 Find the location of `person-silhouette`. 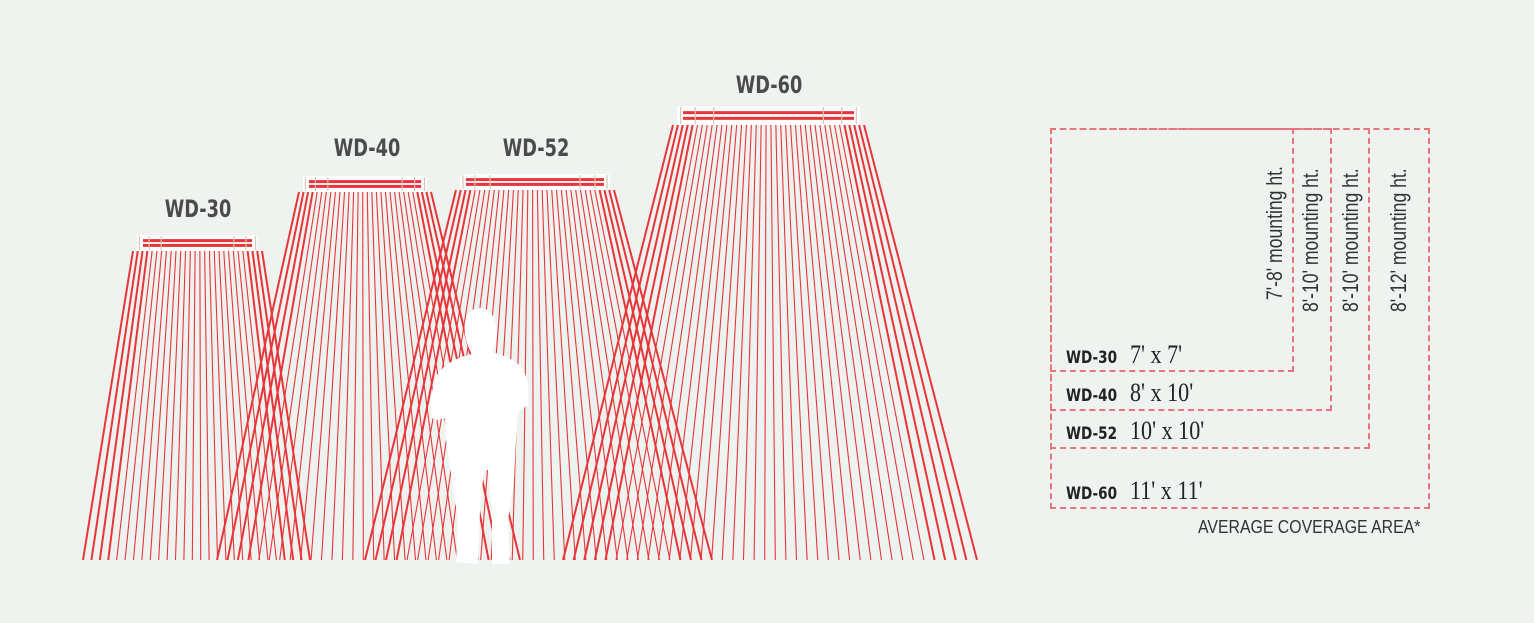

person-silhouette is located at coordinates (479, 436).